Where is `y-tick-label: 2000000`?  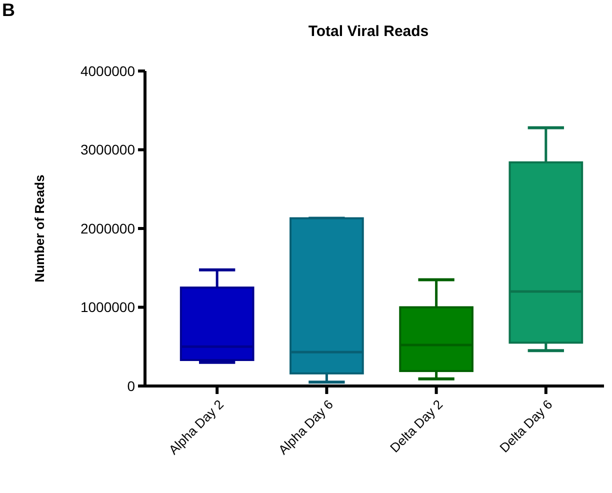
y-tick-label: 2000000 is located at coordinates (108, 228).